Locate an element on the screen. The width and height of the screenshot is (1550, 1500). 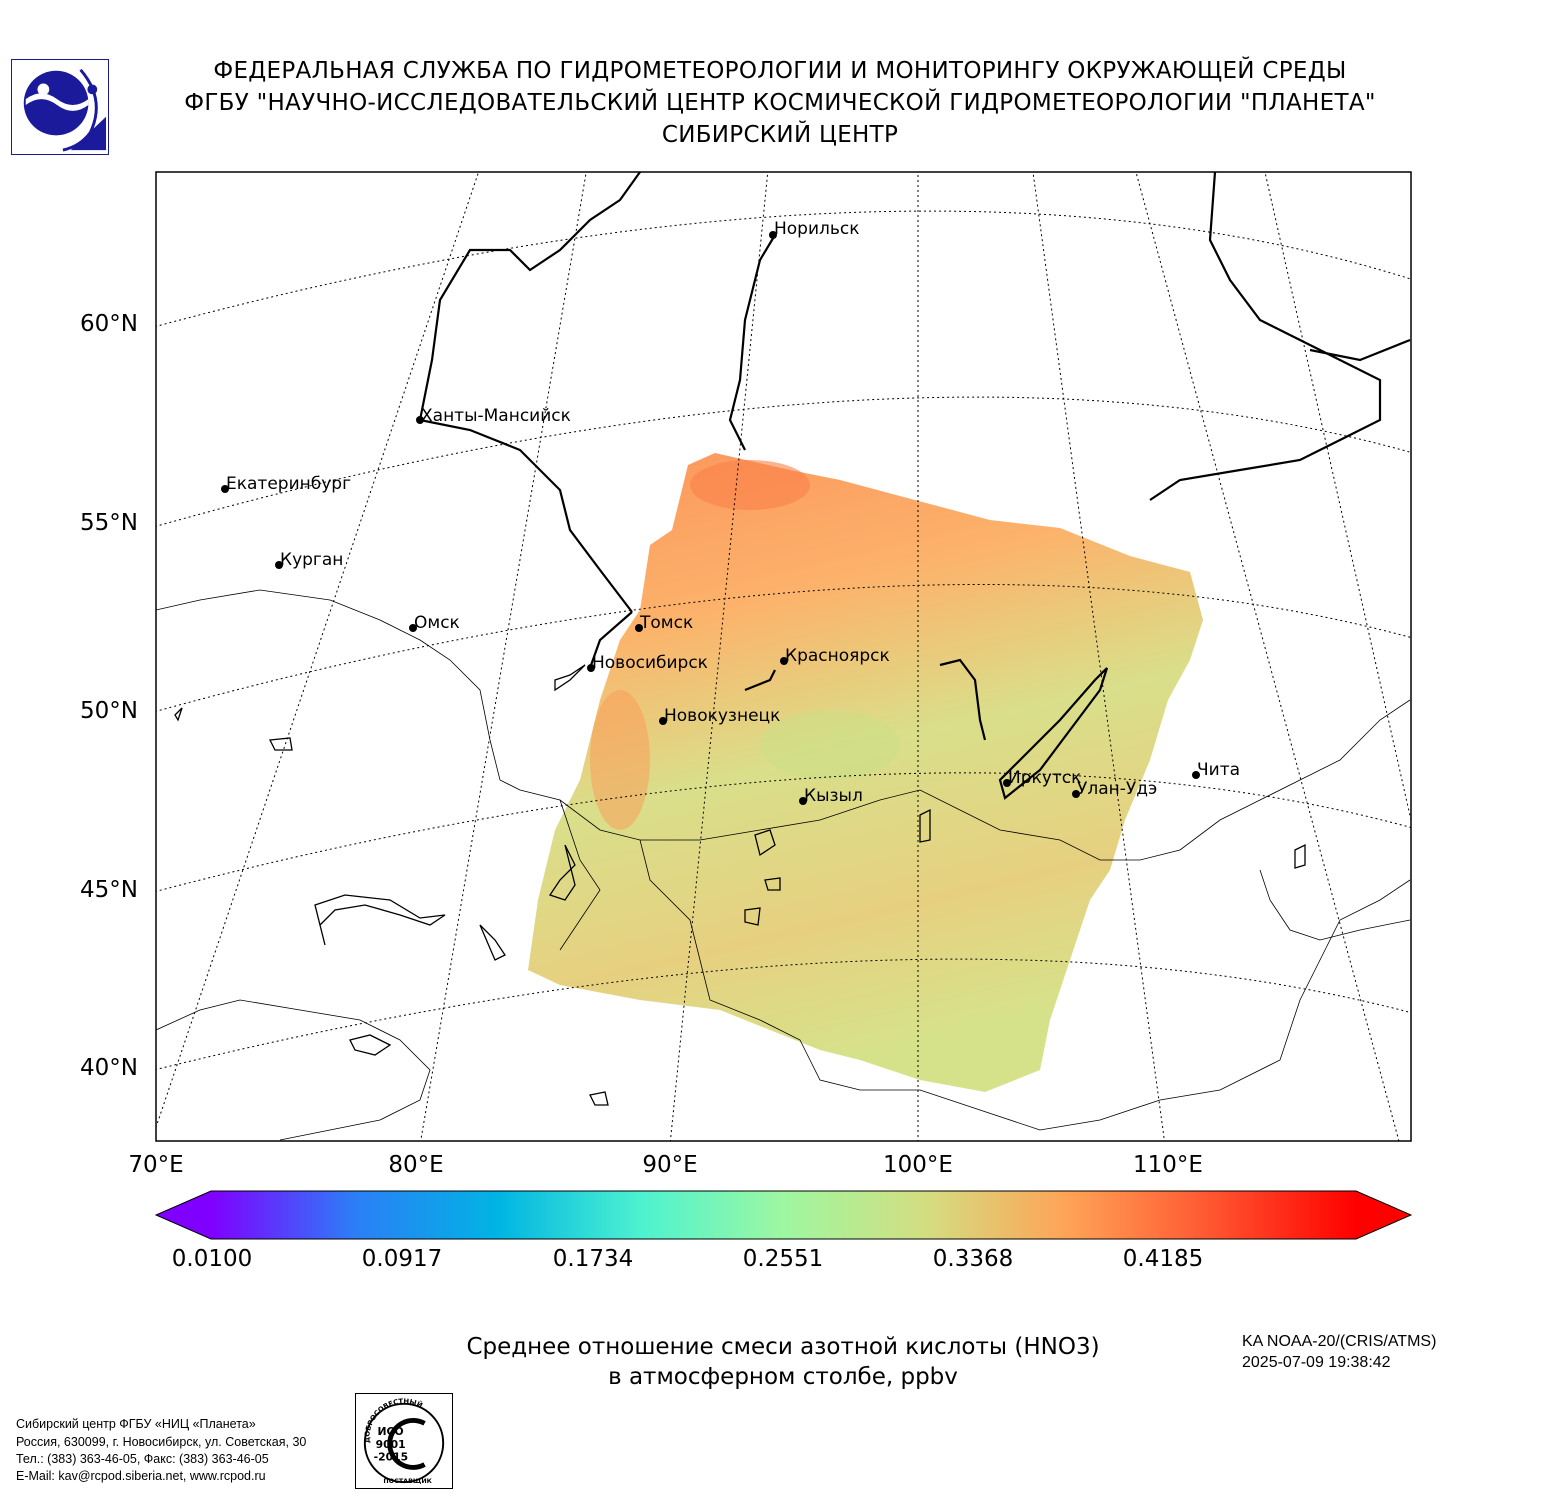
planeta-logo-icon is located at coordinates (60, 107).